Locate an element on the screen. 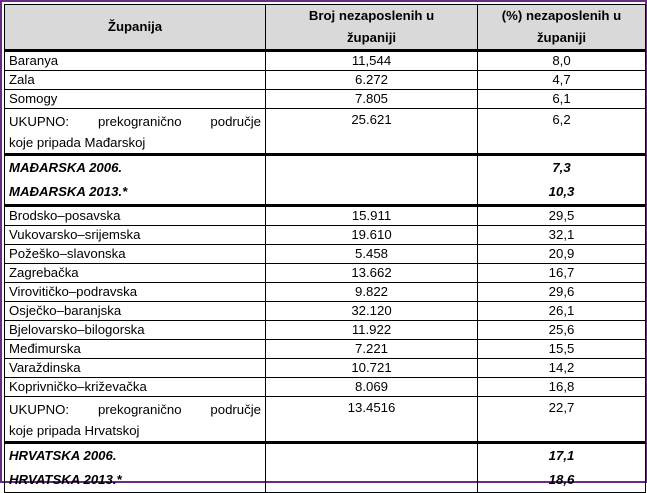 The height and width of the screenshot is (493, 647). table-row: Međimurska 7.221 15,5 is located at coordinates (325, 349).